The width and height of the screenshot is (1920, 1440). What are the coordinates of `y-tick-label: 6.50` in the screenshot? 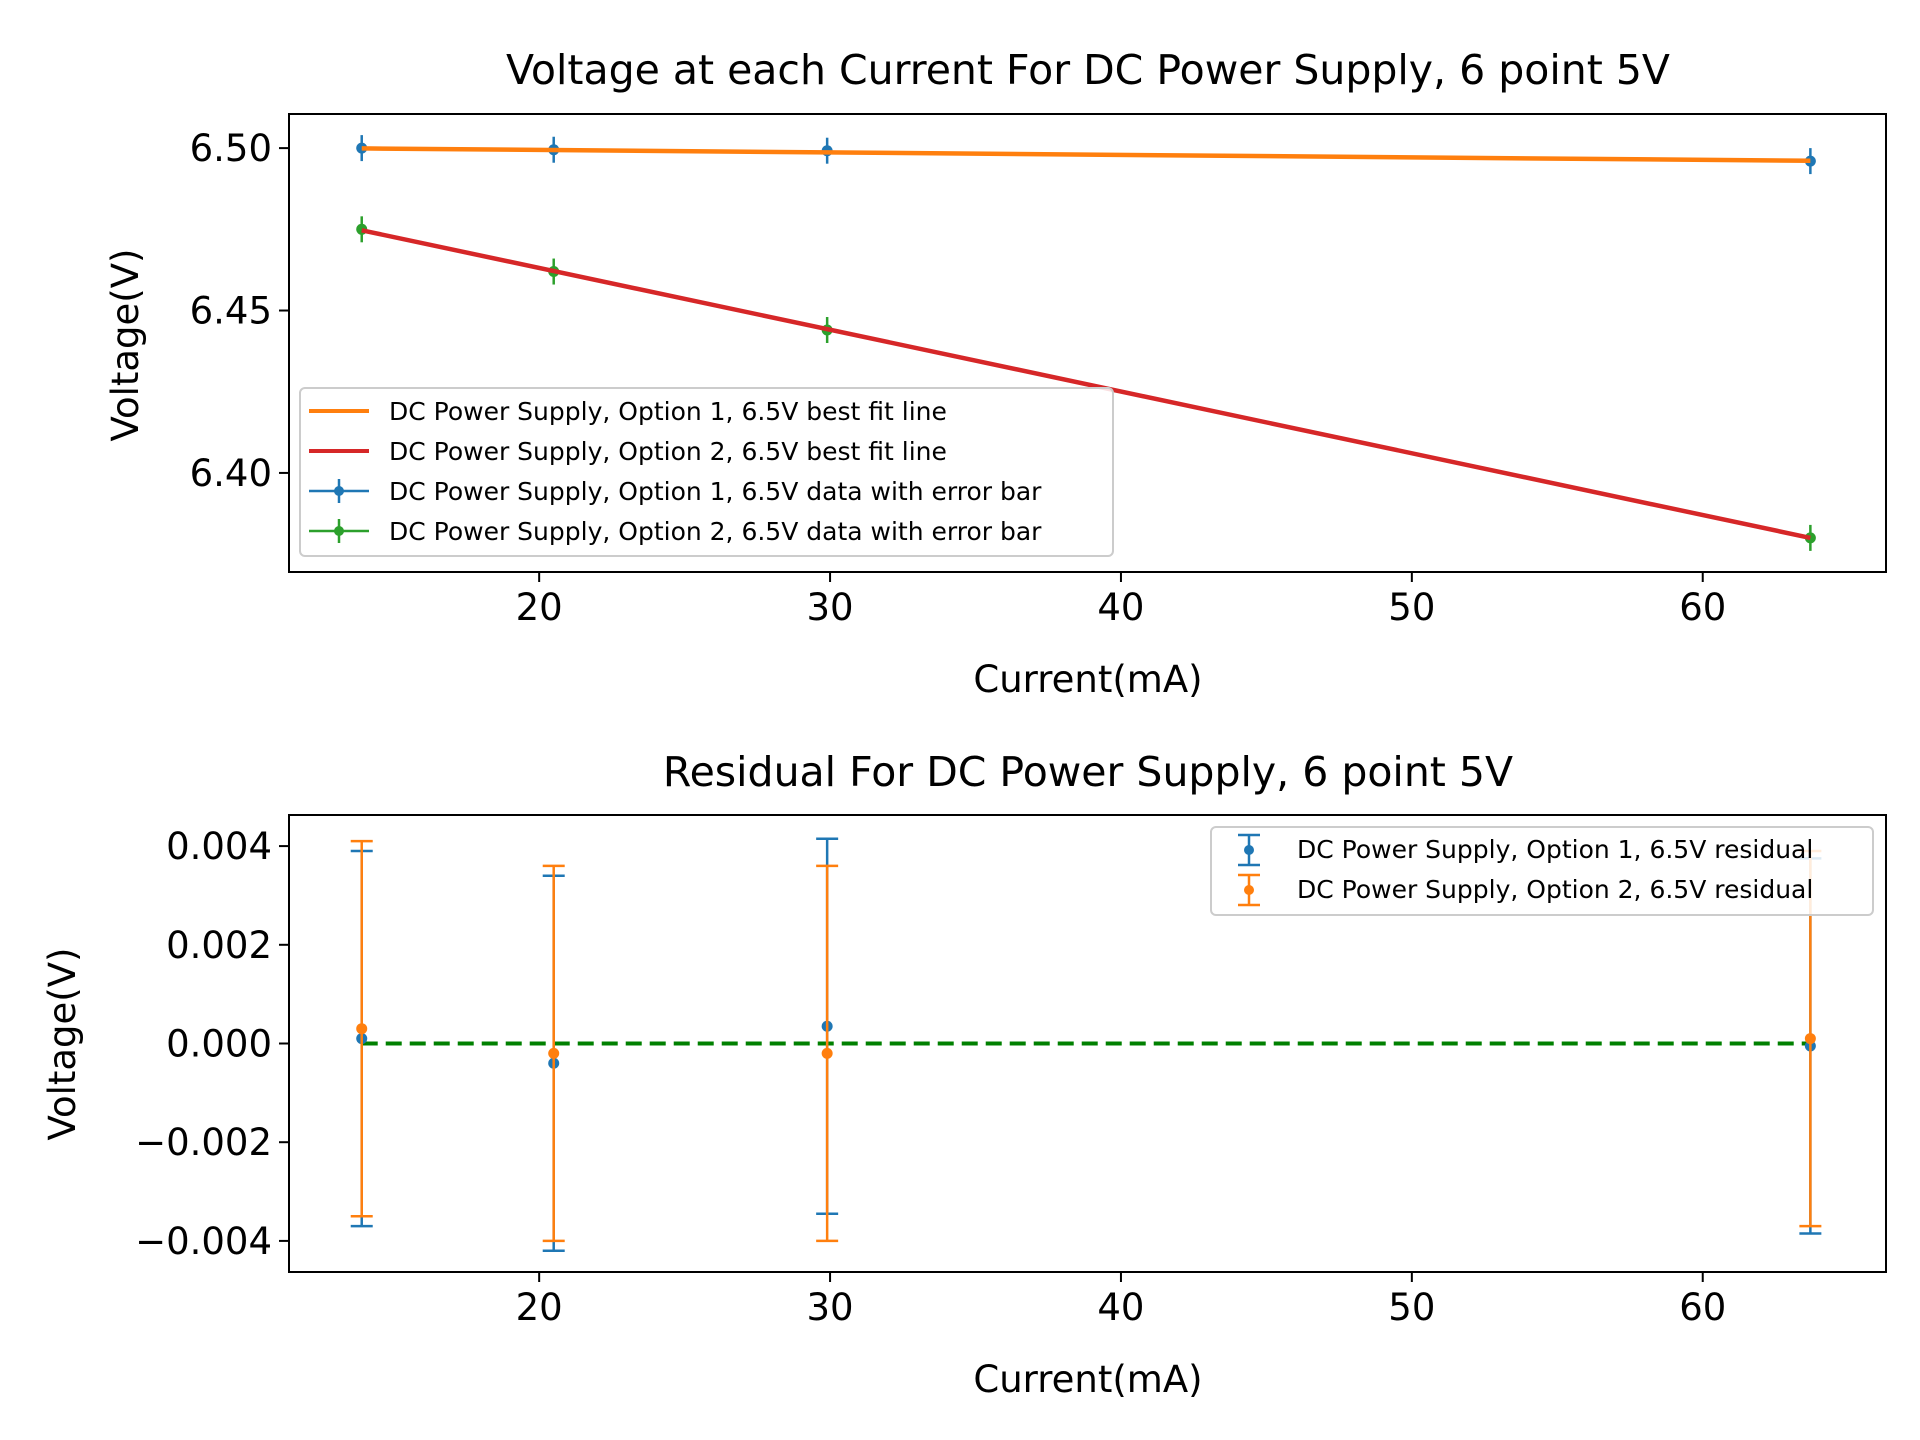 It's located at (231, 148).